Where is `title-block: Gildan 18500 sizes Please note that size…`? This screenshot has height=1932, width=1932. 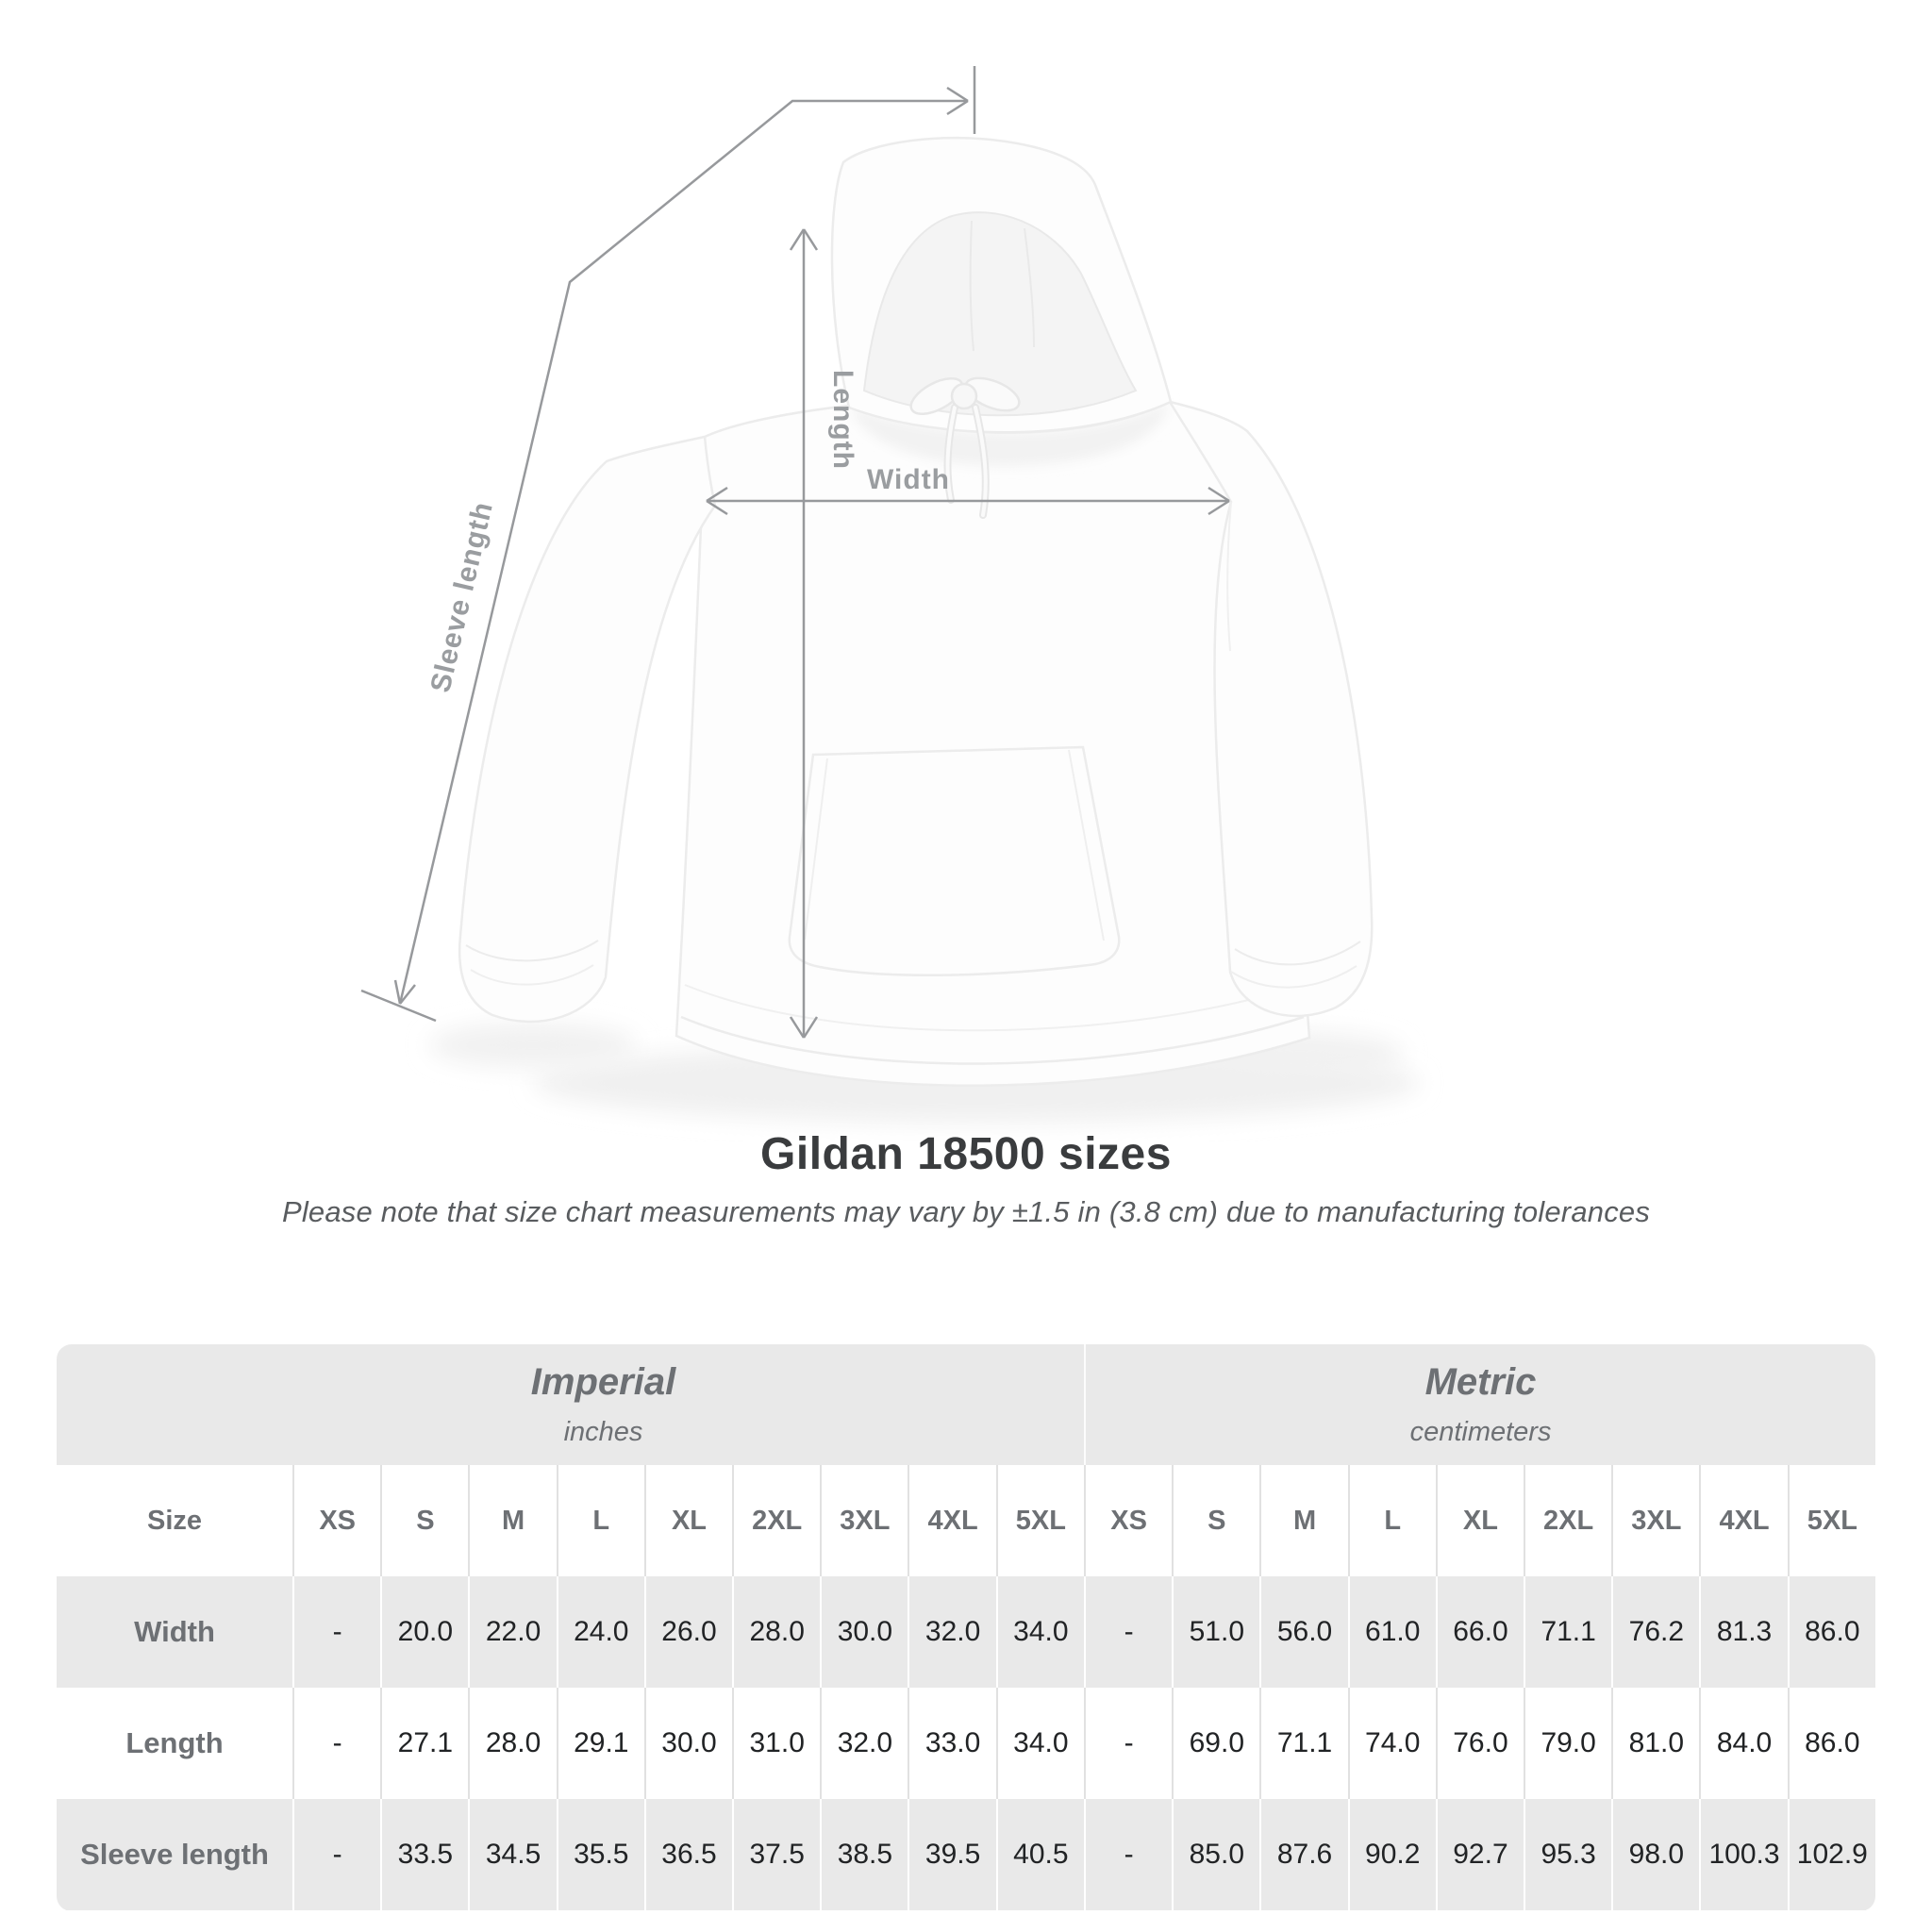 title-block: Gildan 18500 sizes Please note that size… is located at coordinates (966, 1179).